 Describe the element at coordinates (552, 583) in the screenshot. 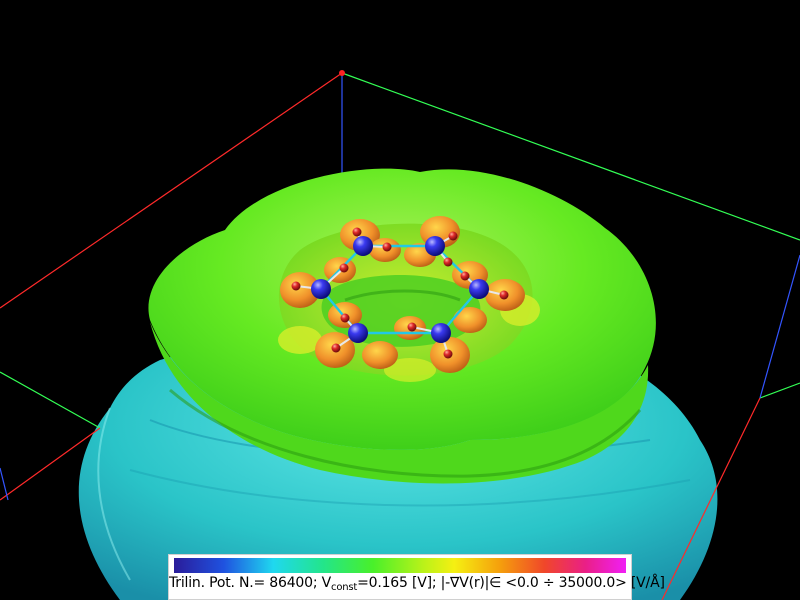

I see `gradient-range-label: |-∇V(r)|∈ <0.0 ÷ 35000.0> [V/Å]` at that location.